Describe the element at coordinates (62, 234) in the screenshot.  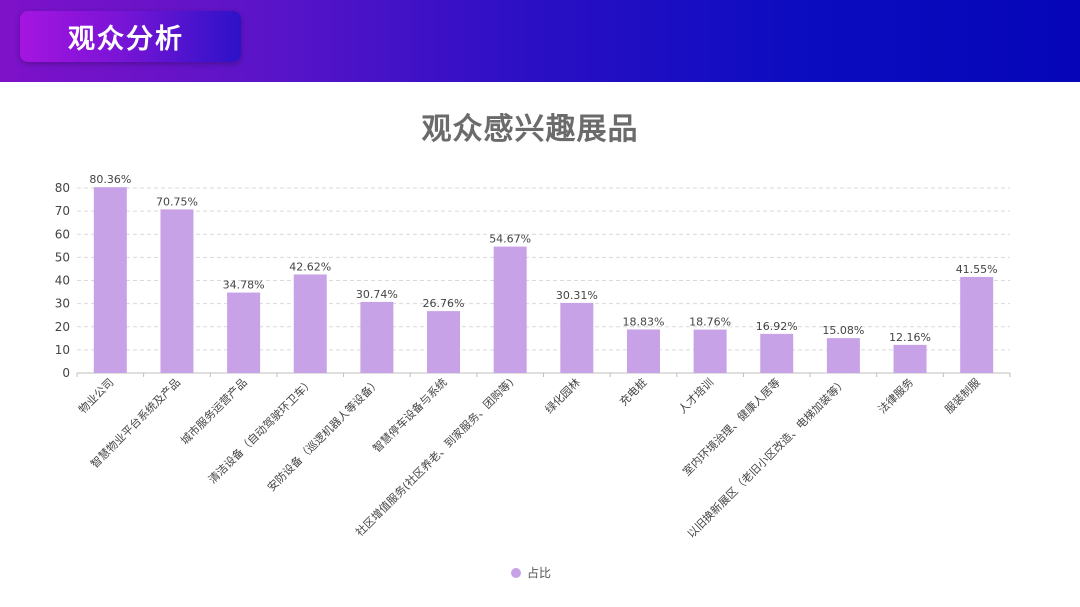
I see `y-tick-label: 60` at that location.